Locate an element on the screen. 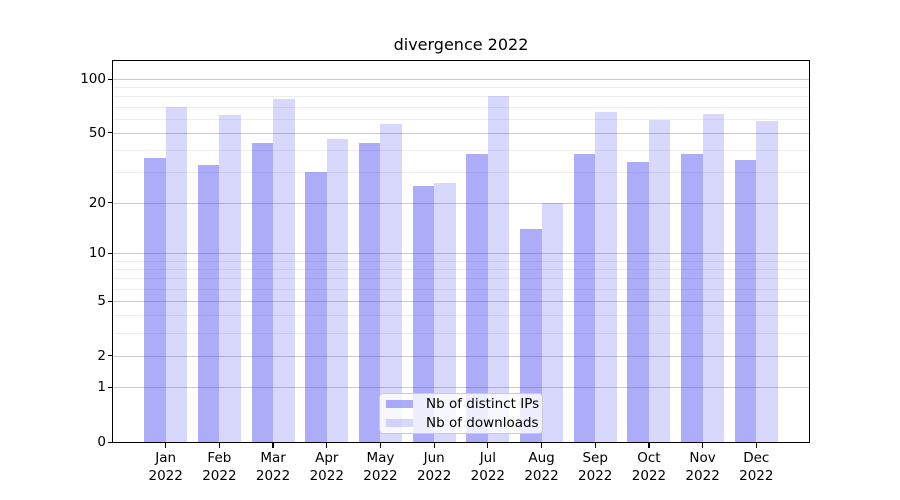  y-tick-label: 5 is located at coordinates (101, 301).